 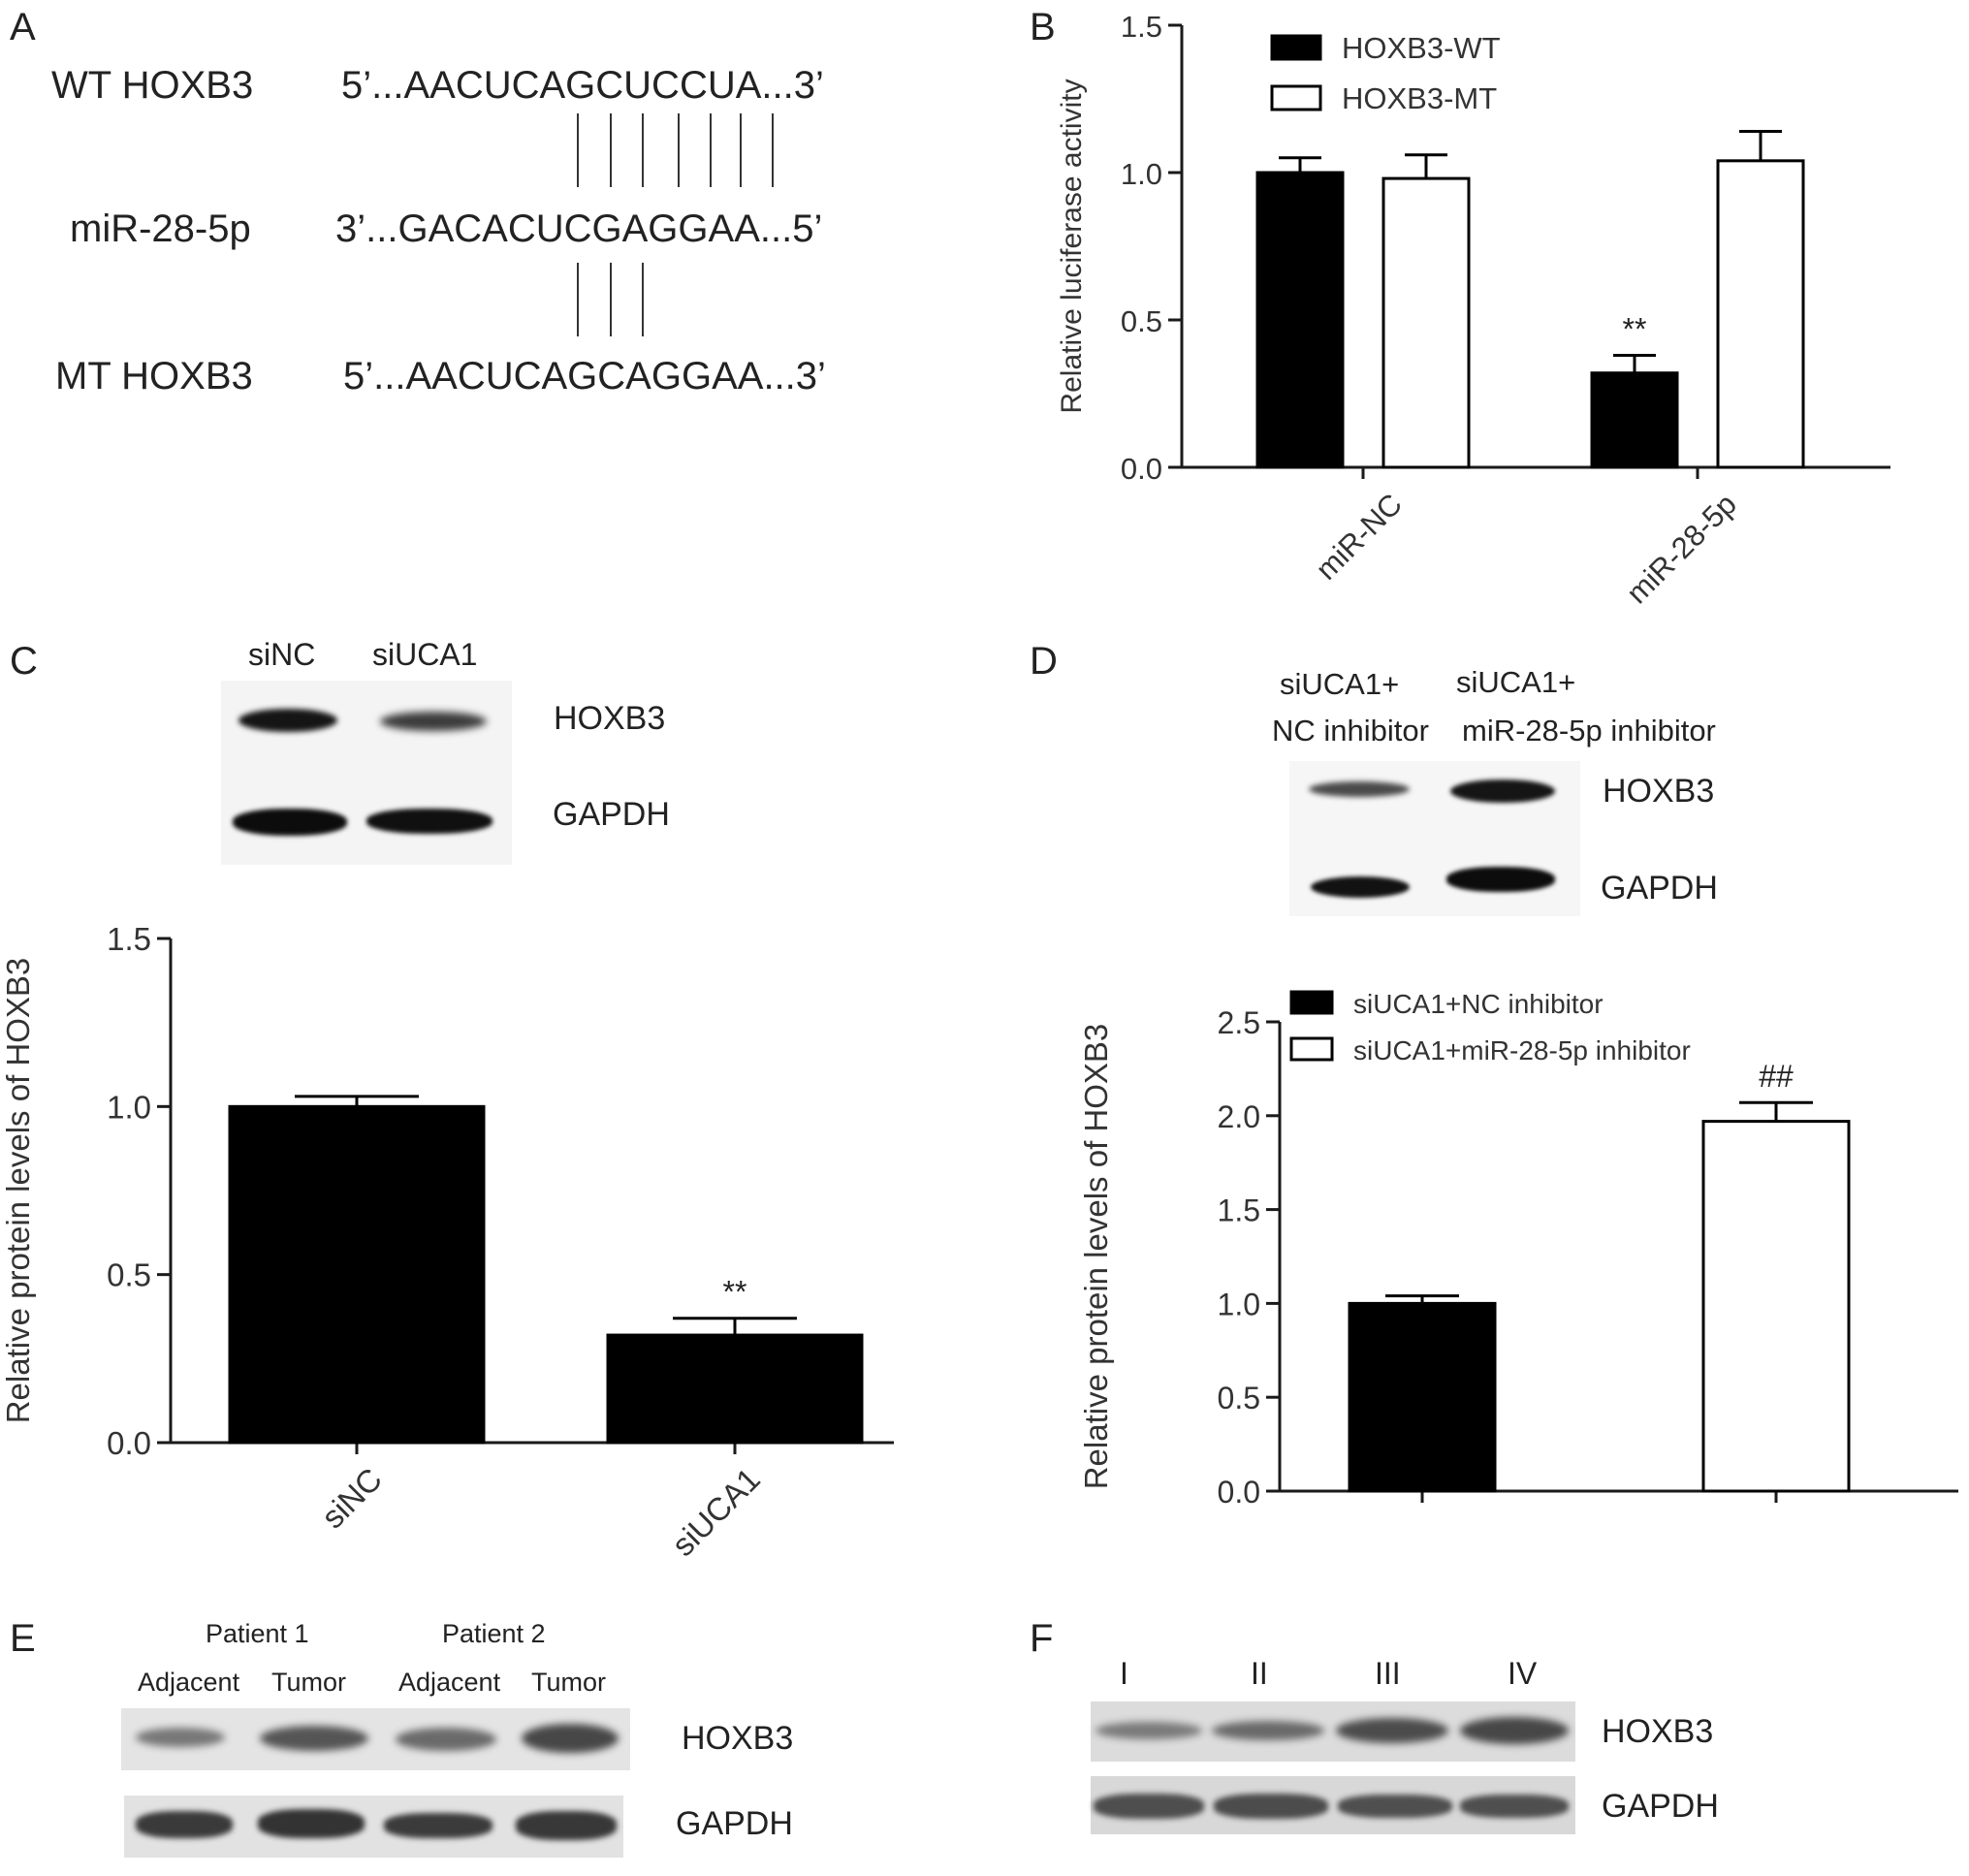 What do you see at coordinates (351, 1498) in the screenshot?
I see `x-tick-label: siNC` at bounding box center [351, 1498].